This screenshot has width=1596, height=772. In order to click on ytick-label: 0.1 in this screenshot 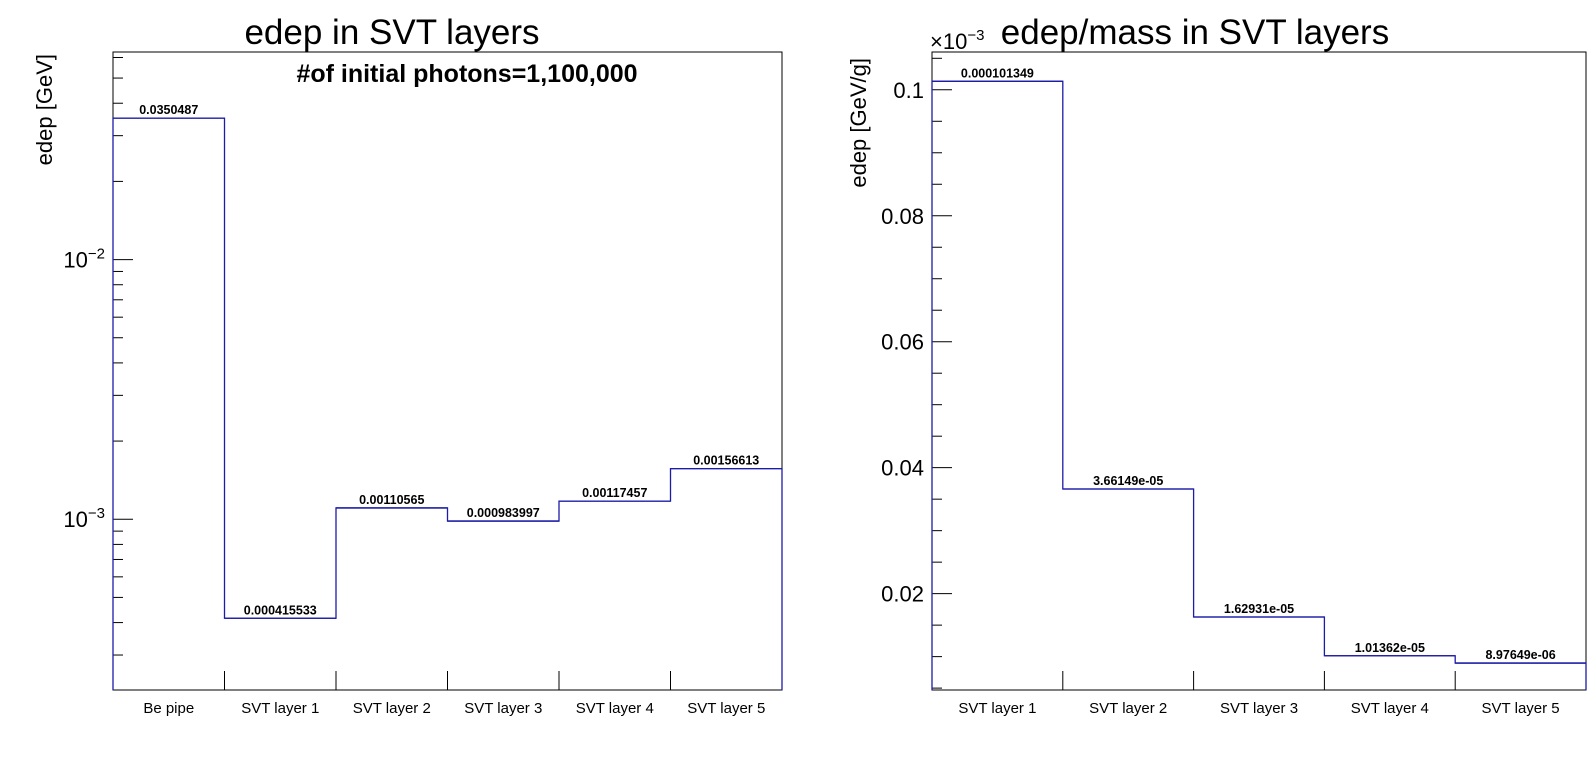, I will do `click(908, 90)`.